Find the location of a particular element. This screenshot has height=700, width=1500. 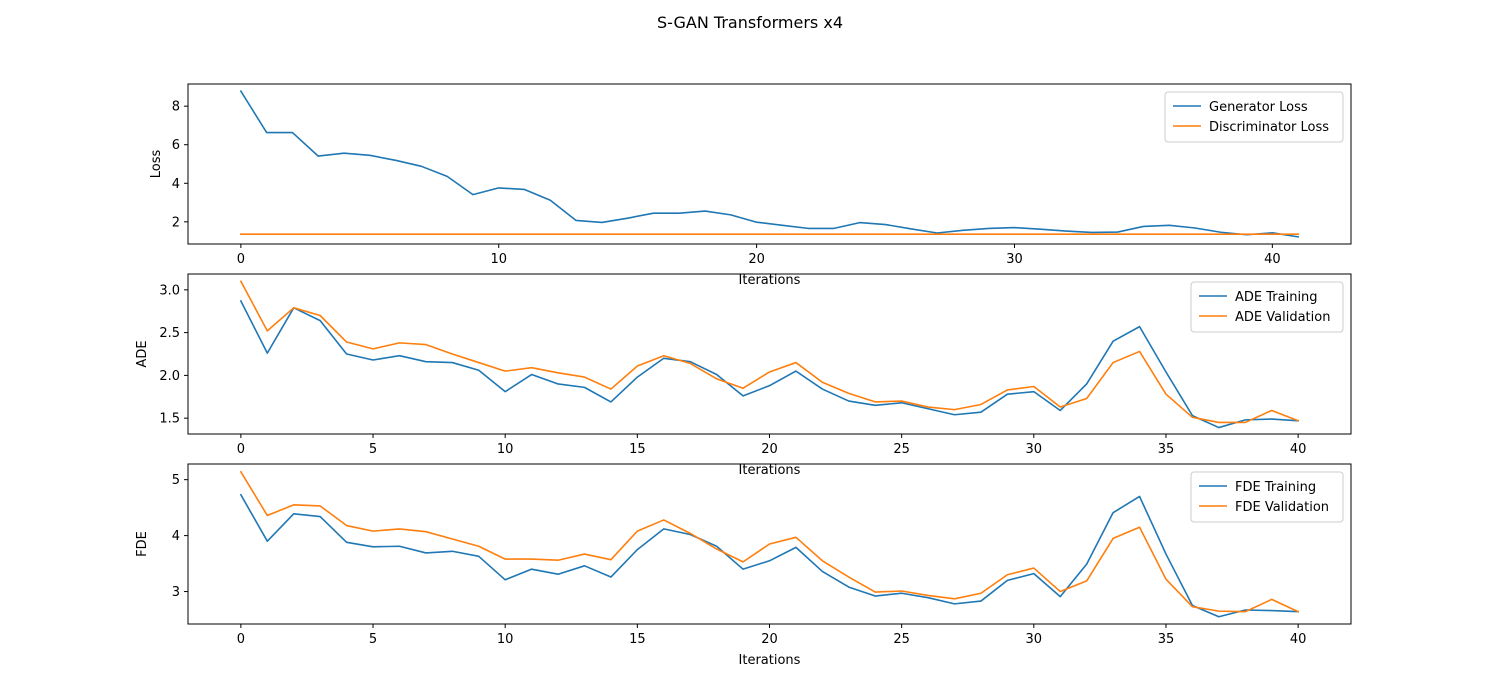

loss-y-tick-label: 8 is located at coordinates (176, 107).